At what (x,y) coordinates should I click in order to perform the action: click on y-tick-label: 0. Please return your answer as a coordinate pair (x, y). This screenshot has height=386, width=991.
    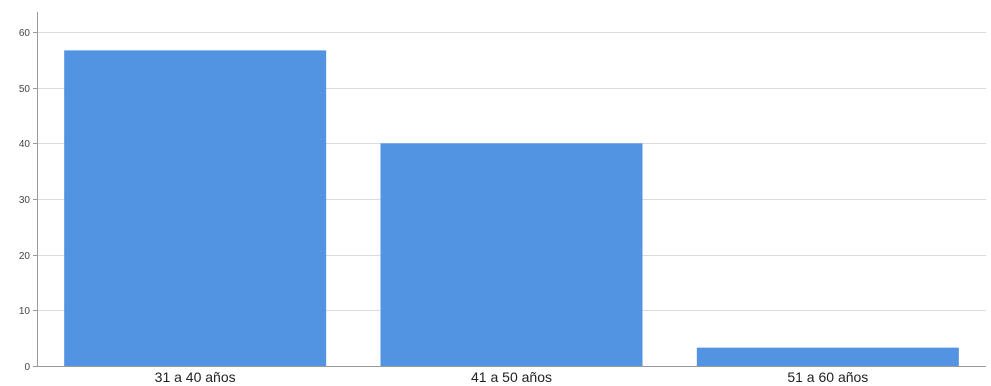
    Looking at the image, I should click on (27, 367).